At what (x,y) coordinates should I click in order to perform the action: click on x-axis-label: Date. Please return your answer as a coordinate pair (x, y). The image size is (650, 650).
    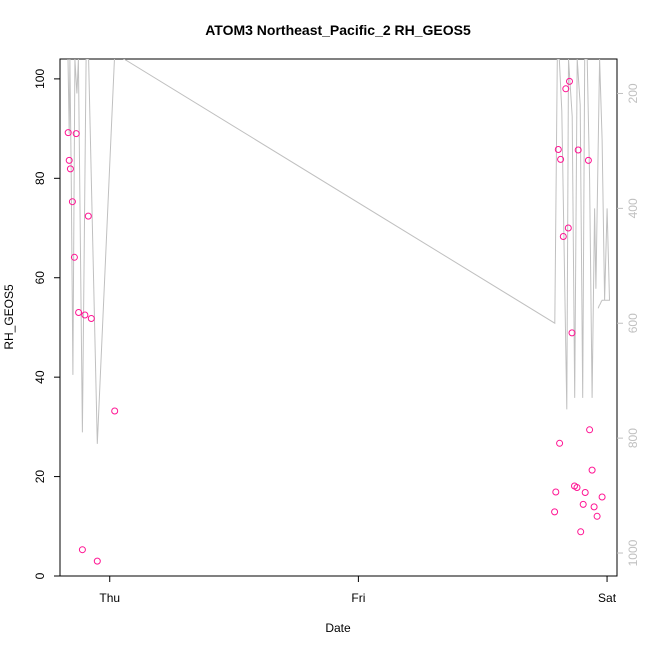
    Looking at the image, I should click on (338, 628).